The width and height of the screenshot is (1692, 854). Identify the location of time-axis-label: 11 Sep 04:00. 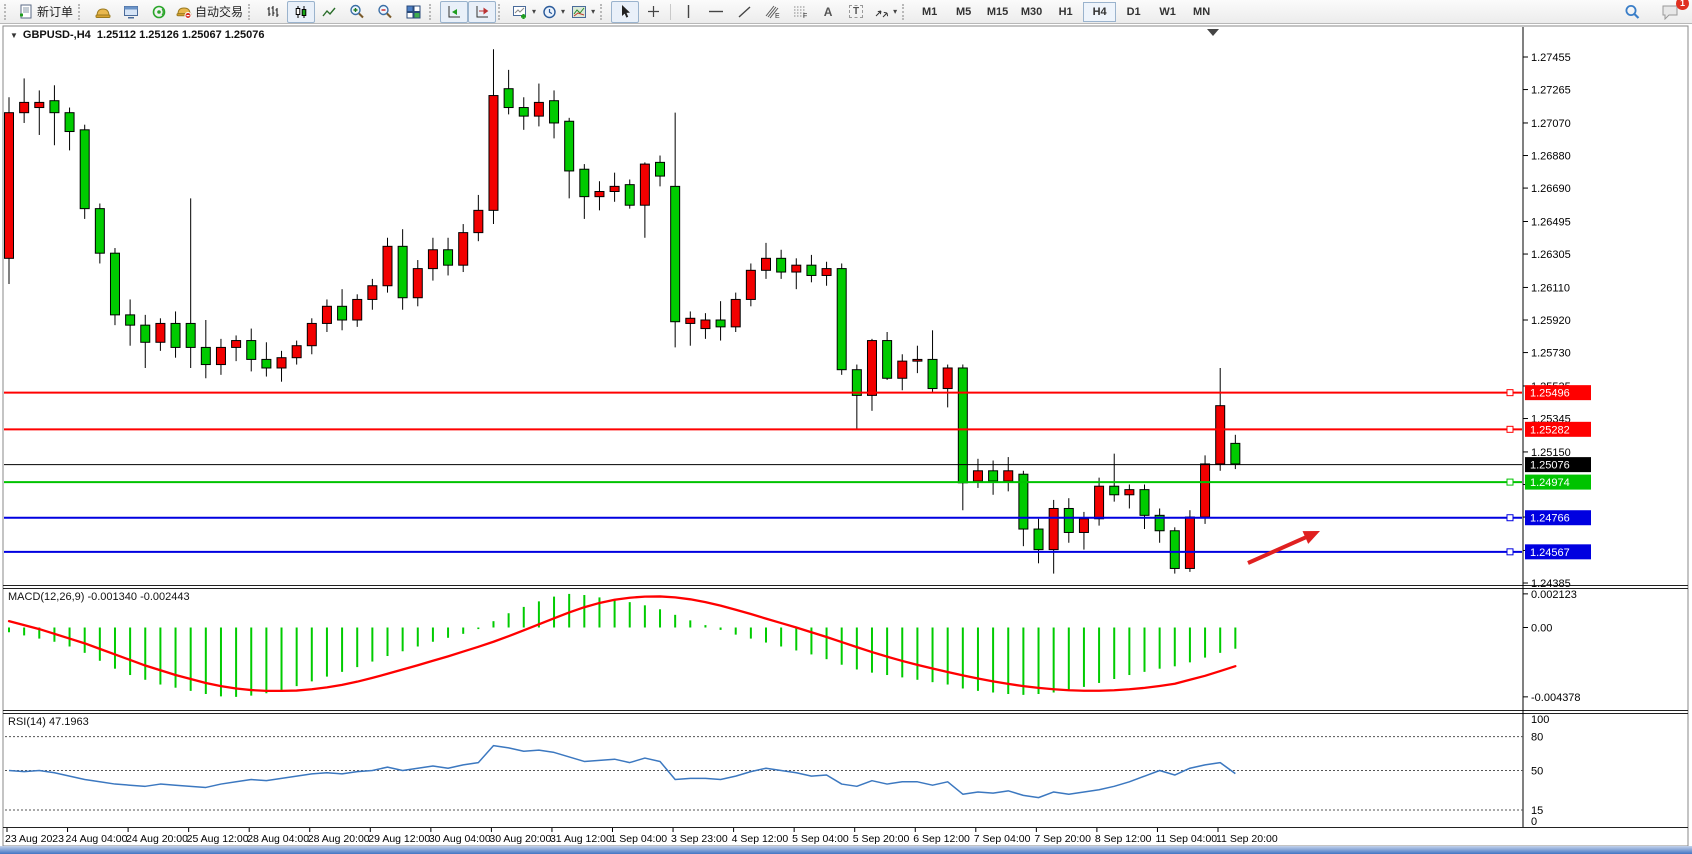
(1186, 839).